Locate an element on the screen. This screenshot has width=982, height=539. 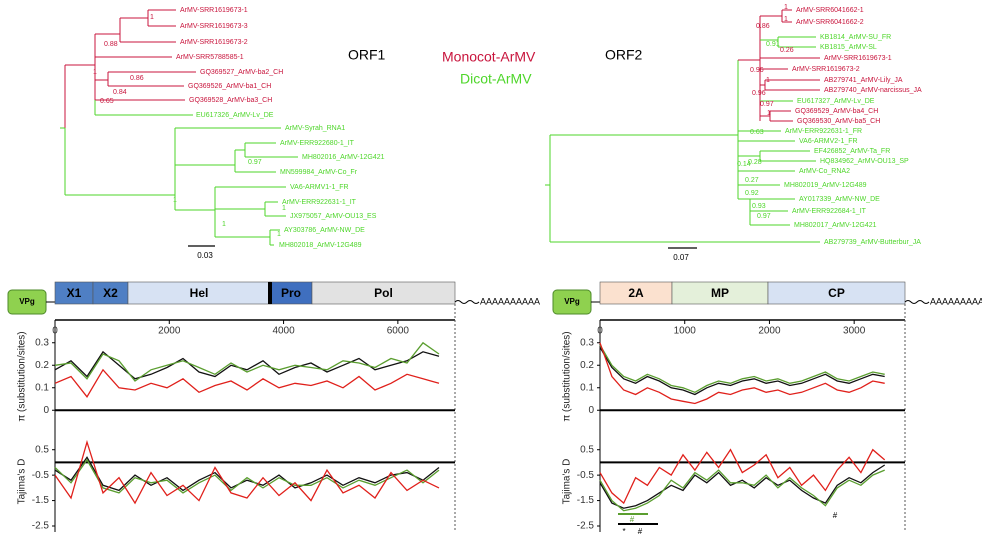
leaf-label: ArMV-ERR922684-1_IT is located at coordinates (829, 211).